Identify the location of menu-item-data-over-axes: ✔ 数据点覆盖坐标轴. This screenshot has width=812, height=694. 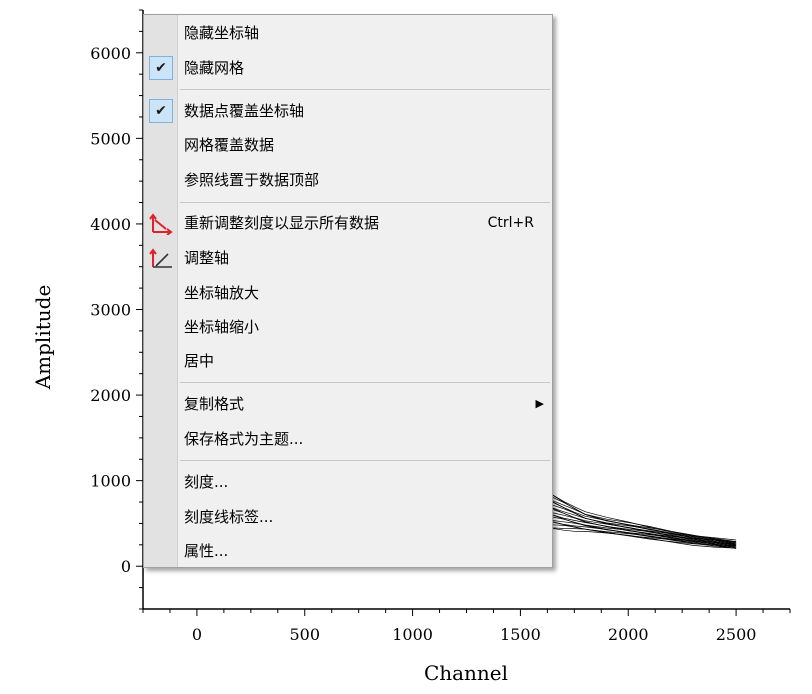
(348, 111).